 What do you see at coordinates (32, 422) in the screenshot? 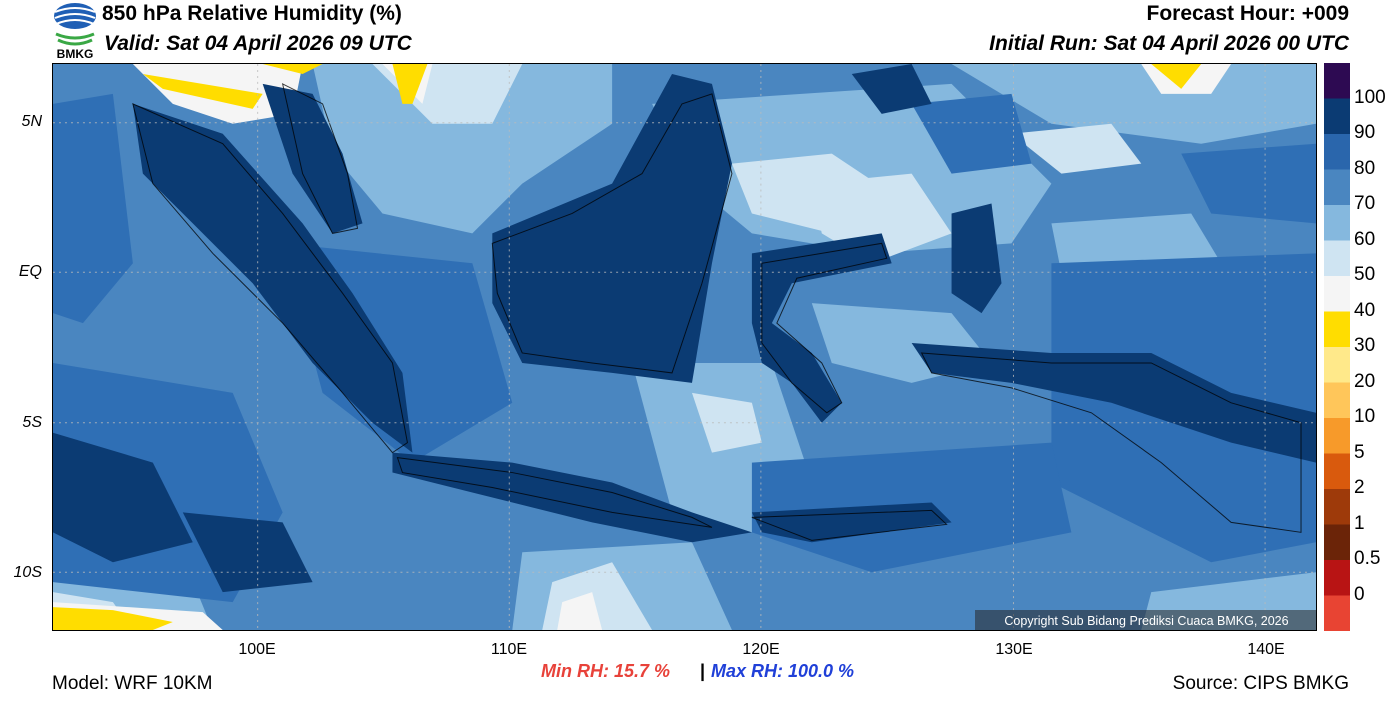
I see `lat-tick-5s: 5S` at bounding box center [32, 422].